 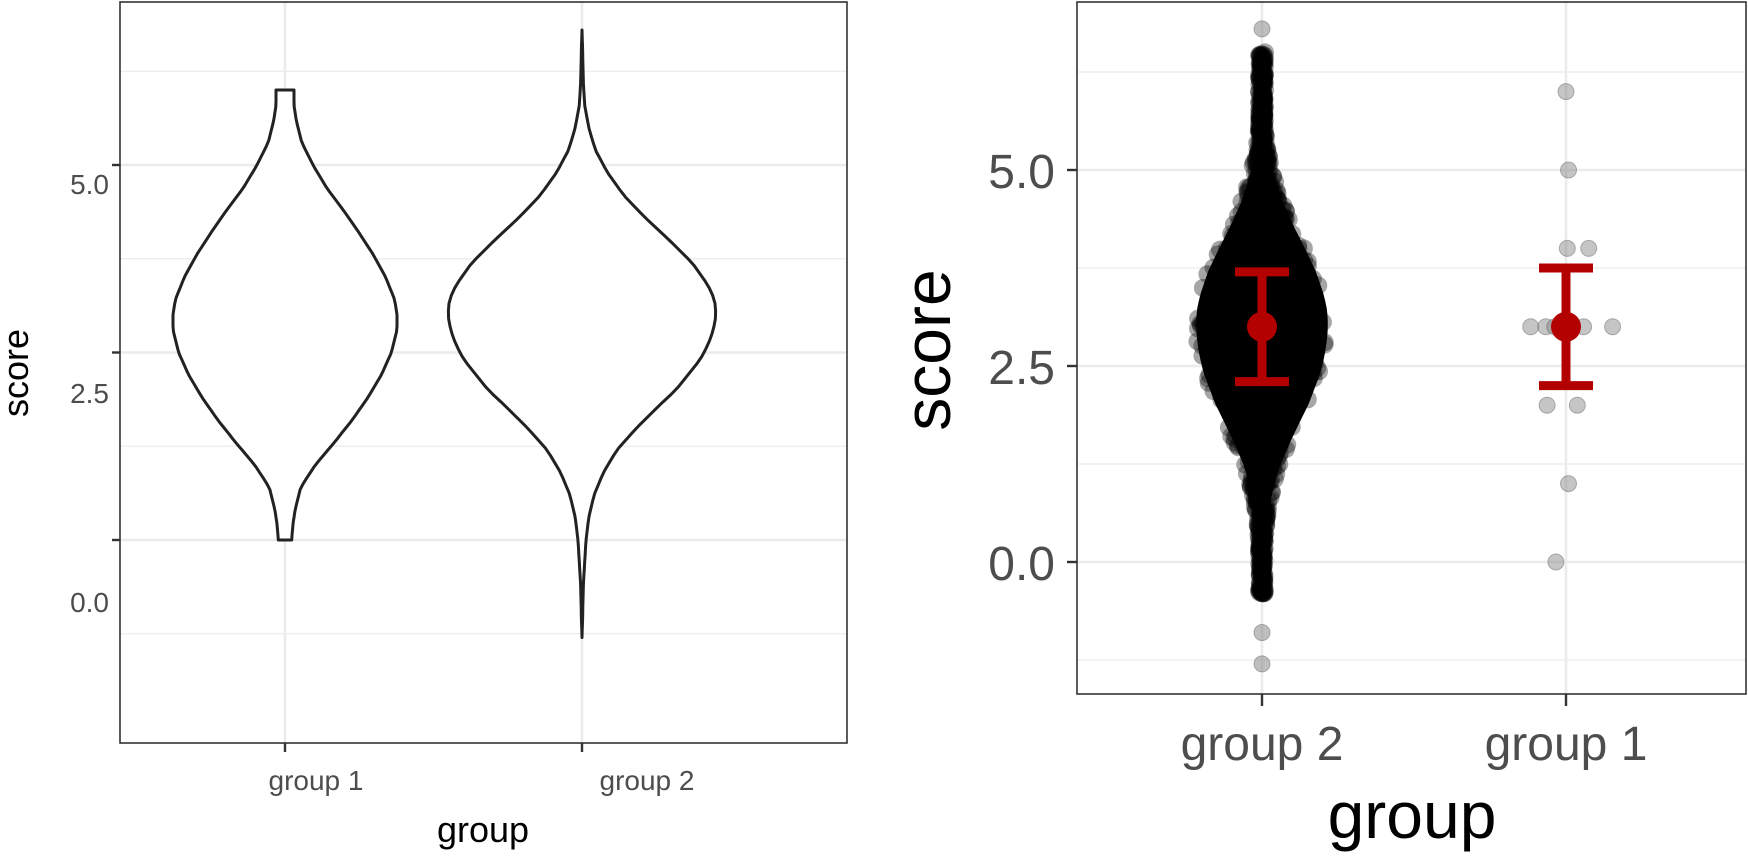 What do you see at coordinates (1566, 744) in the screenshot?
I see `scatter-xtick-label-1: group 1` at bounding box center [1566, 744].